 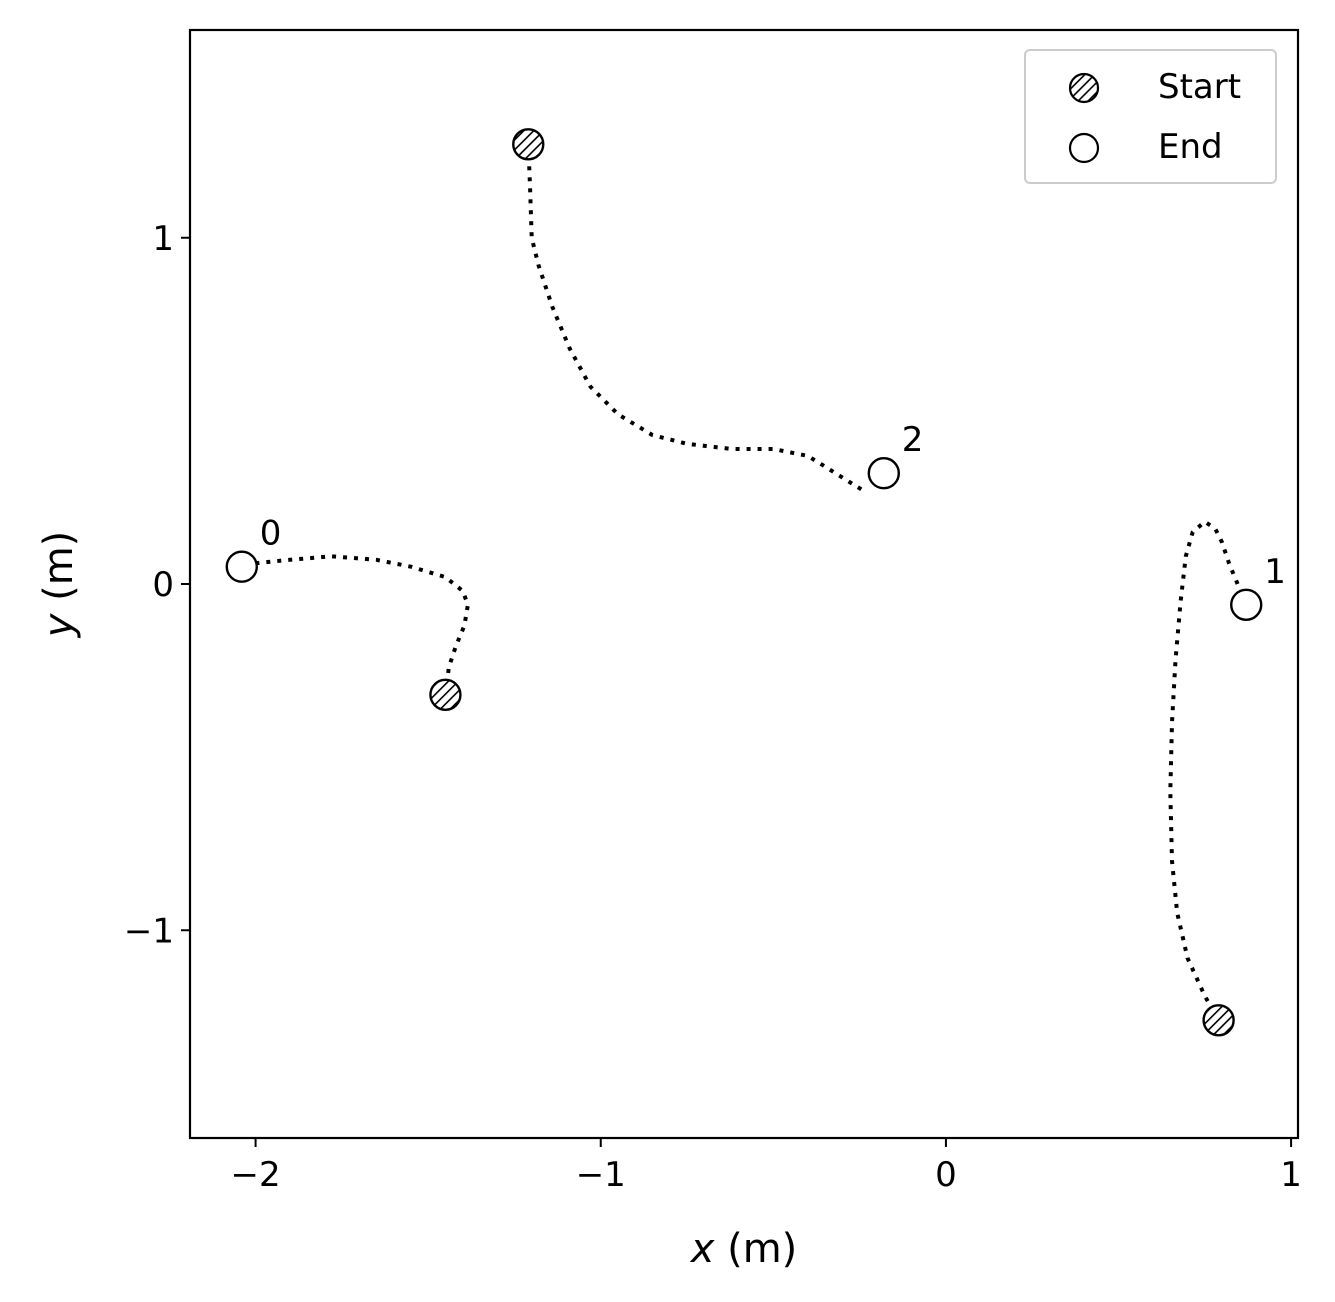 I want to click on y-axis-label: y (m), so click(x=59, y=585).